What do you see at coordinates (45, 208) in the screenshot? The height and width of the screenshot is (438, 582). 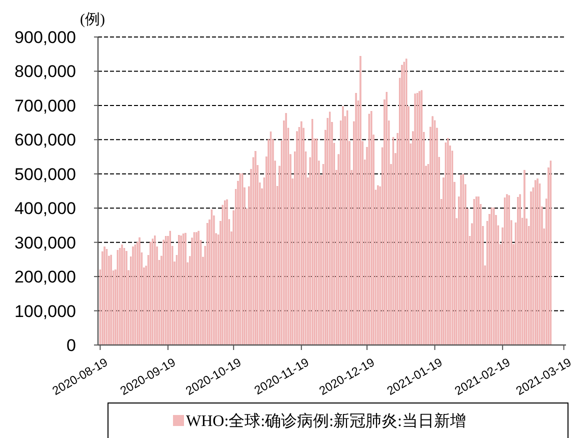 I see `y-tick-label: 400,000` at bounding box center [45, 208].